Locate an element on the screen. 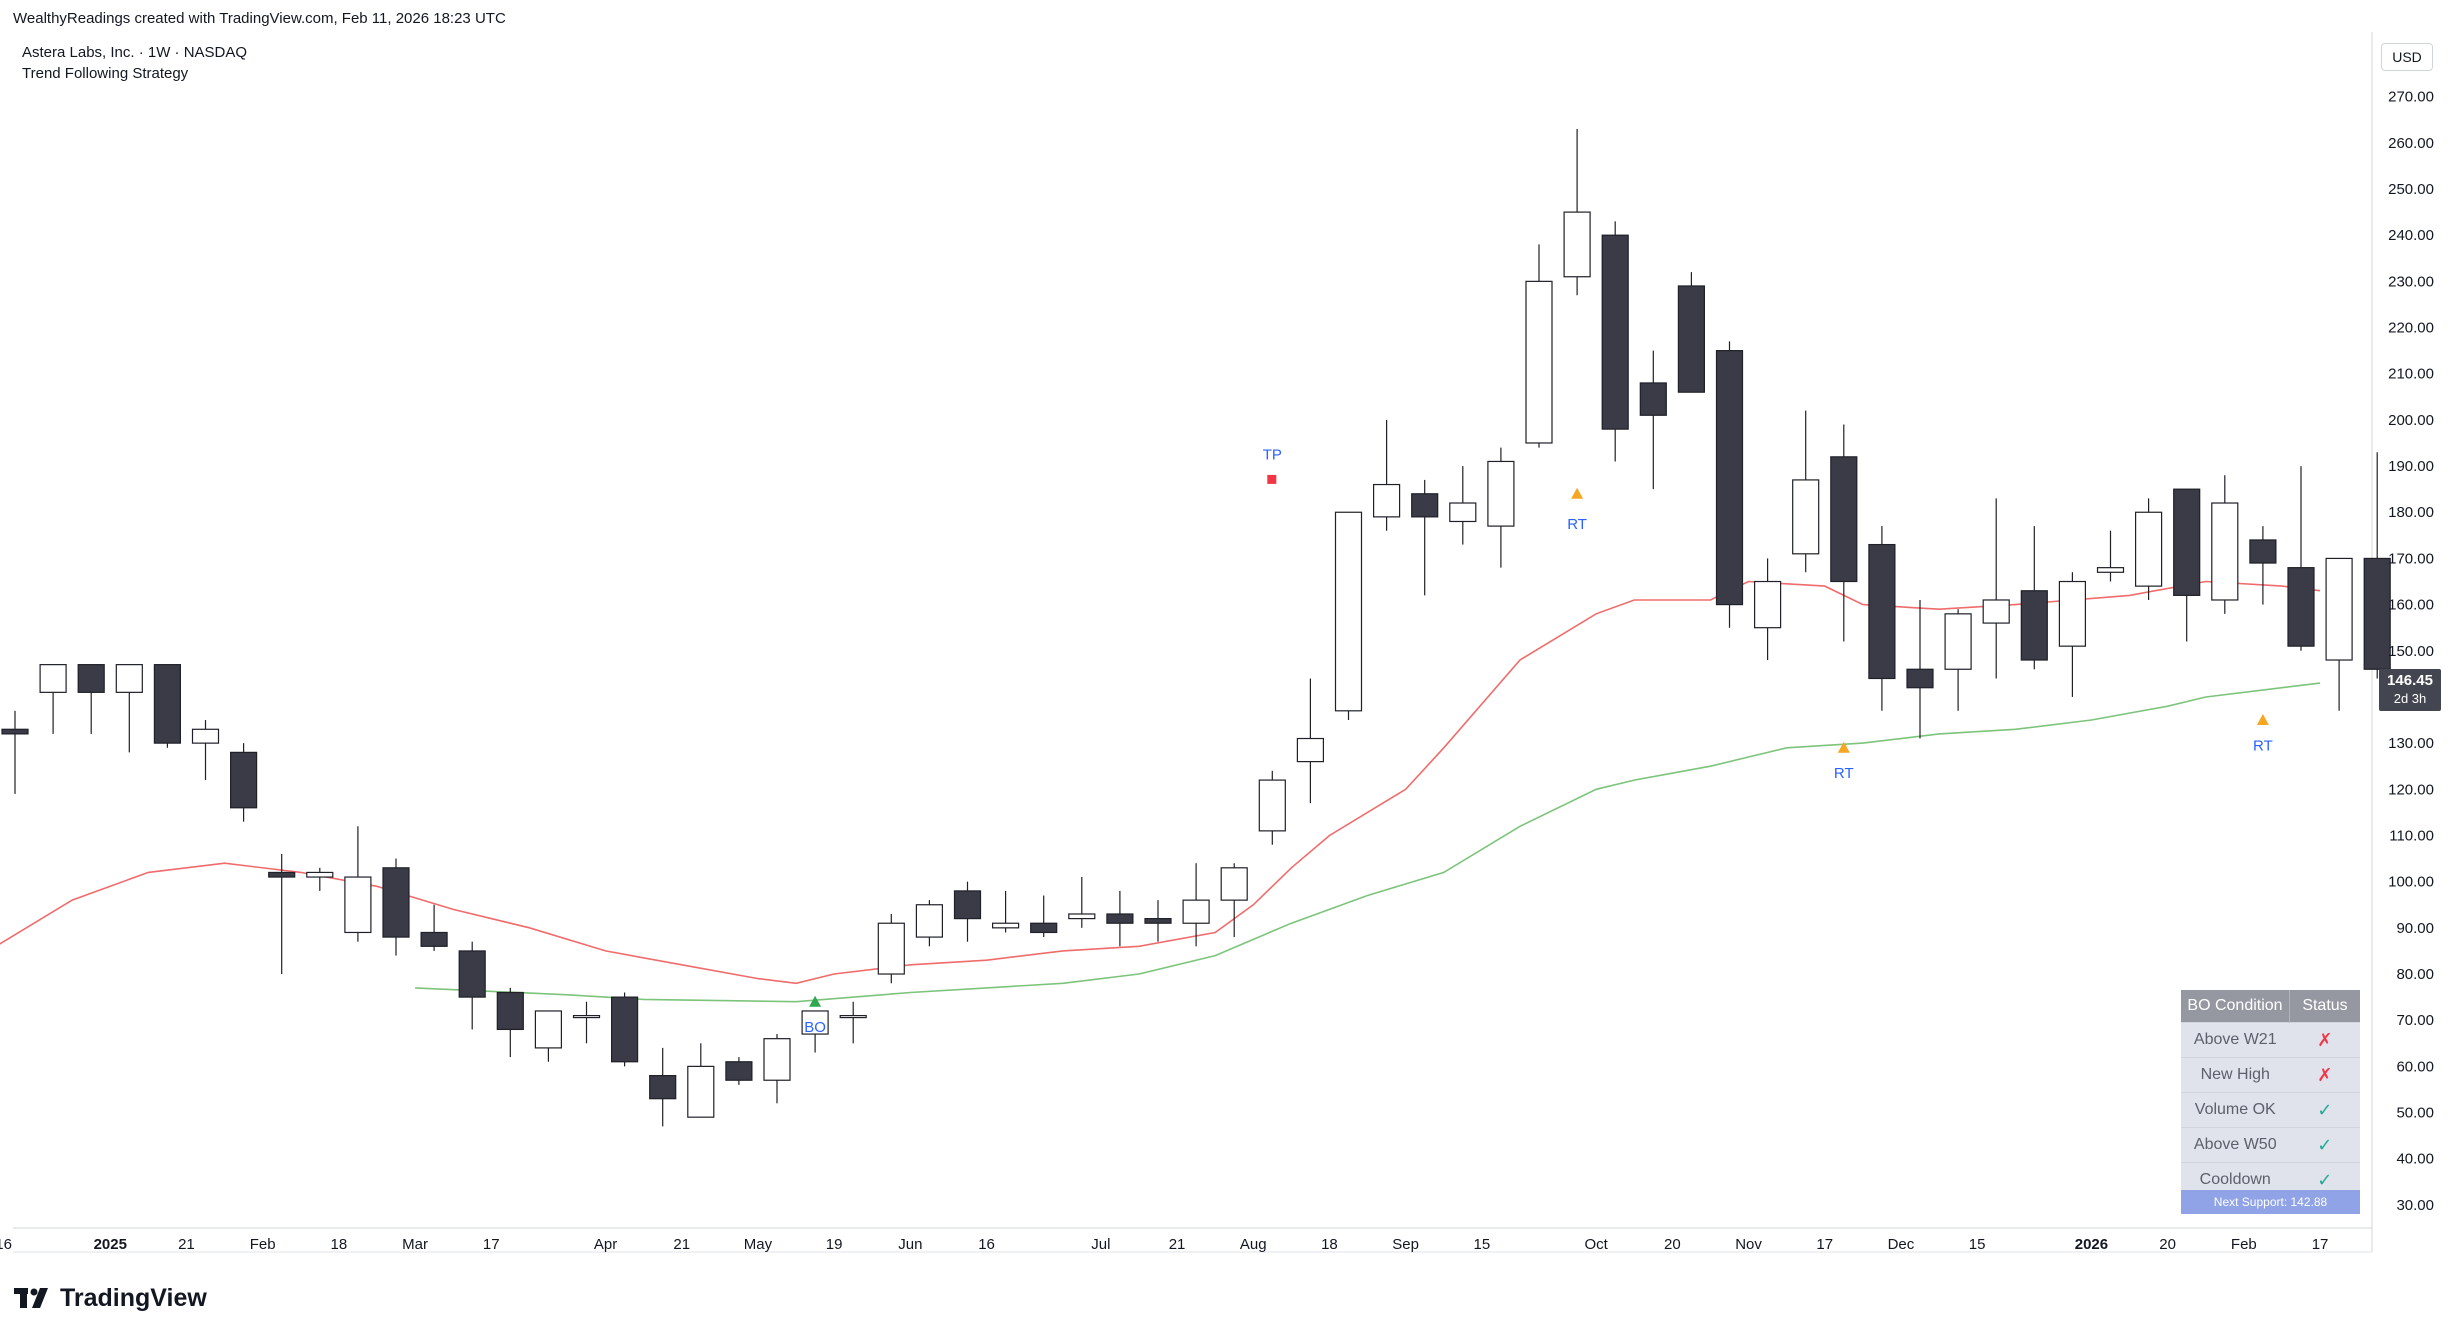 The image size is (2454, 1335). time-tick-label: 18 is located at coordinates (1329, 1244).